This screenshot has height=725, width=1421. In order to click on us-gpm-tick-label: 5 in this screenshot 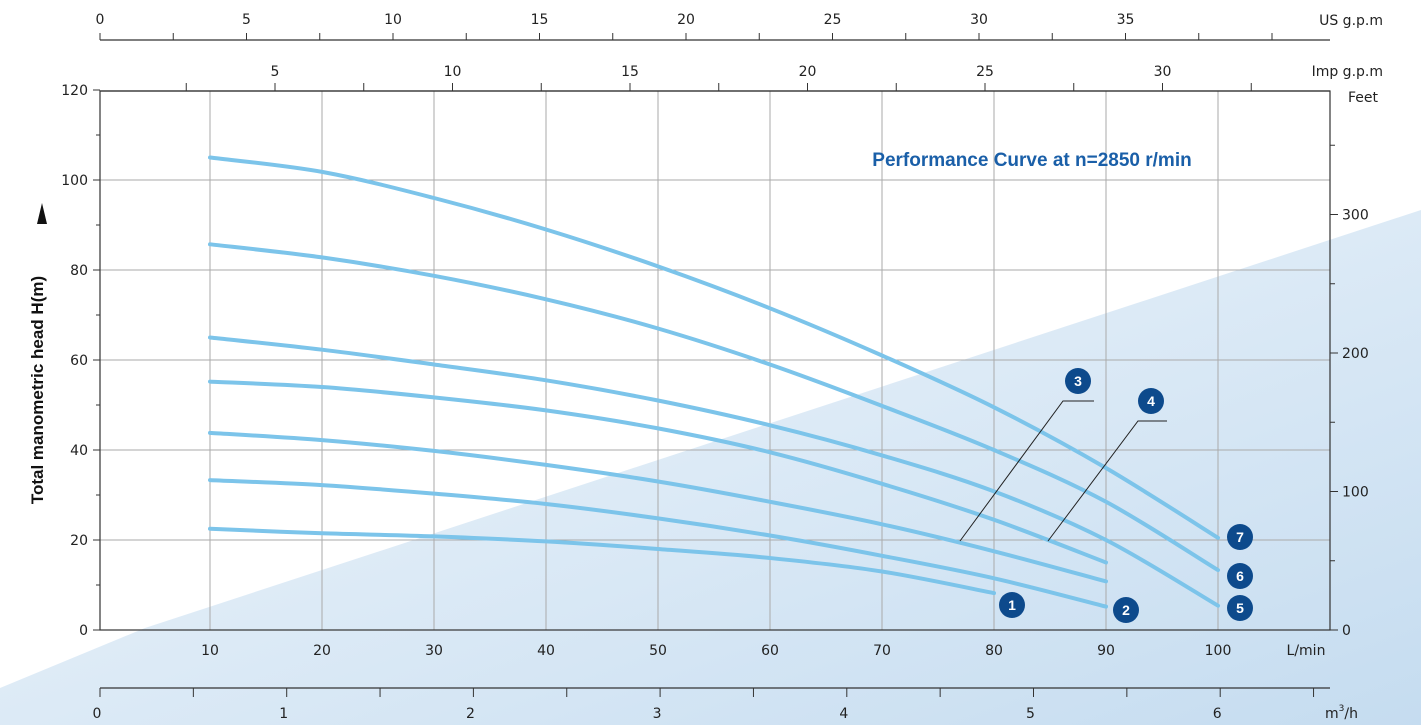, I will do `click(246, 20)`.